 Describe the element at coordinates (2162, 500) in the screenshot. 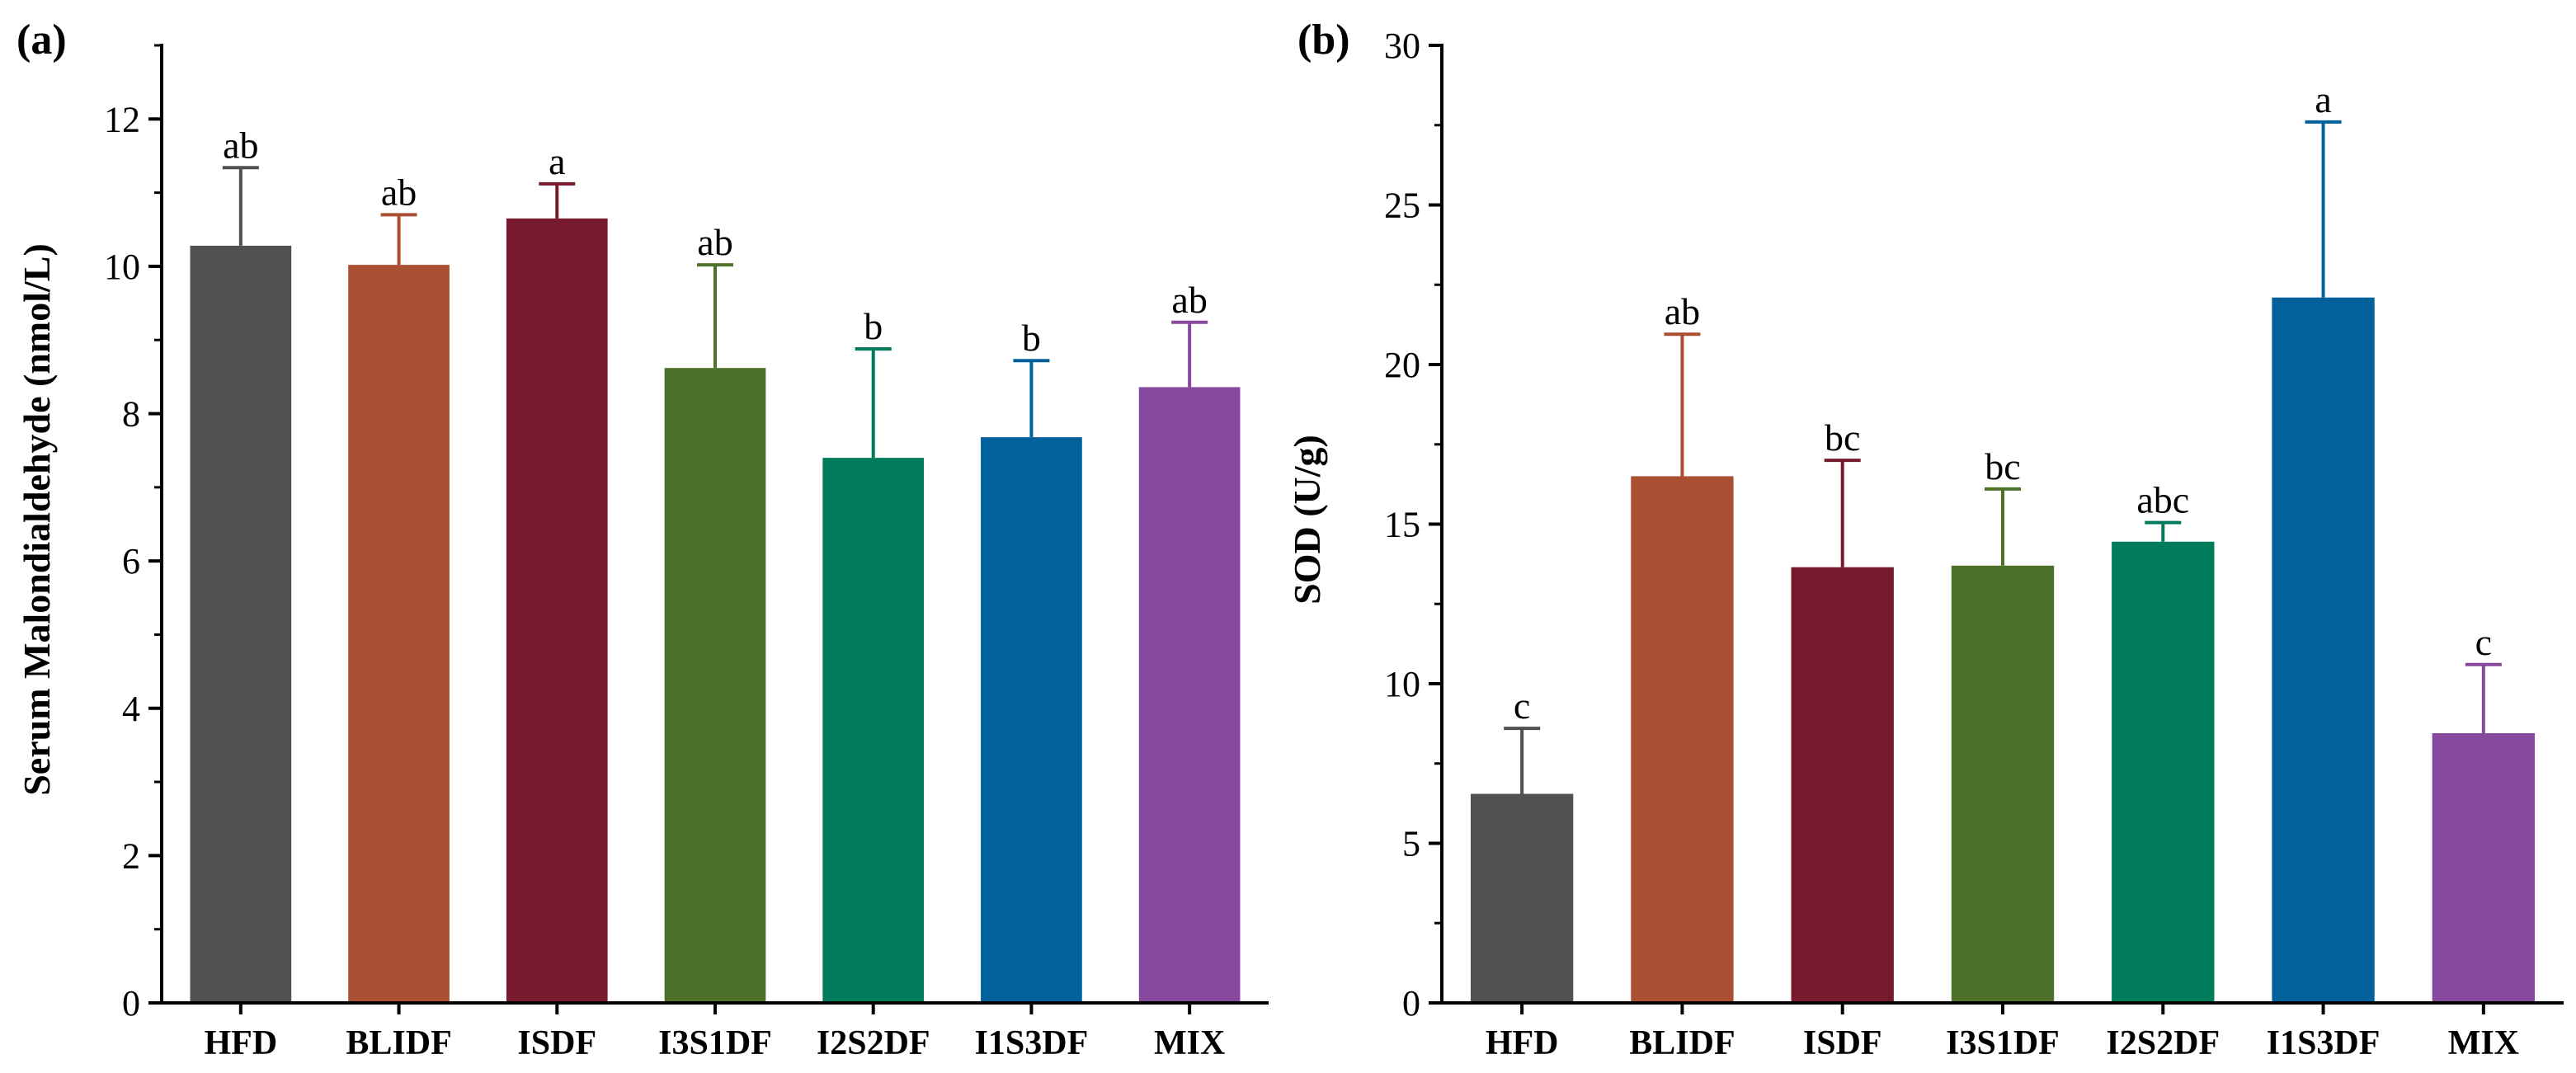

I see `significance-label: abc` at that location.